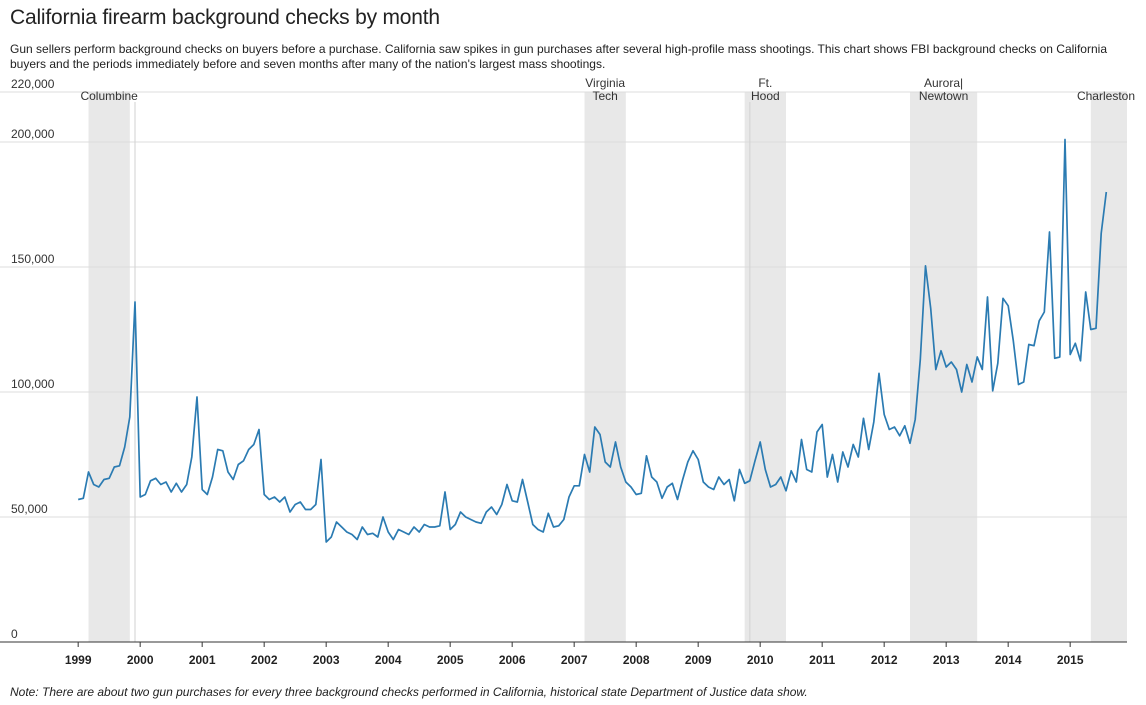 The width and height of the screenshot is (1146, 705). Describe the element at coordinates (326, 660) in the screenshot. I see `x-tick-label-2003: 2003` at that location.